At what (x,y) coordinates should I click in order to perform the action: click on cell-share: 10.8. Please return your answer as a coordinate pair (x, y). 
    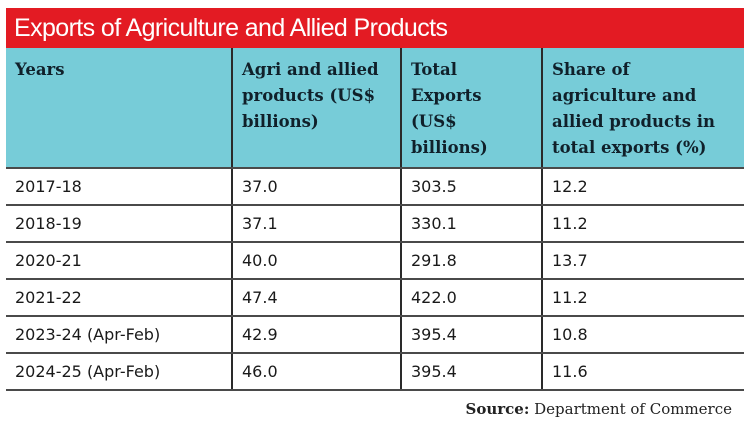
    Looking at the image, I should click on (642, 335).